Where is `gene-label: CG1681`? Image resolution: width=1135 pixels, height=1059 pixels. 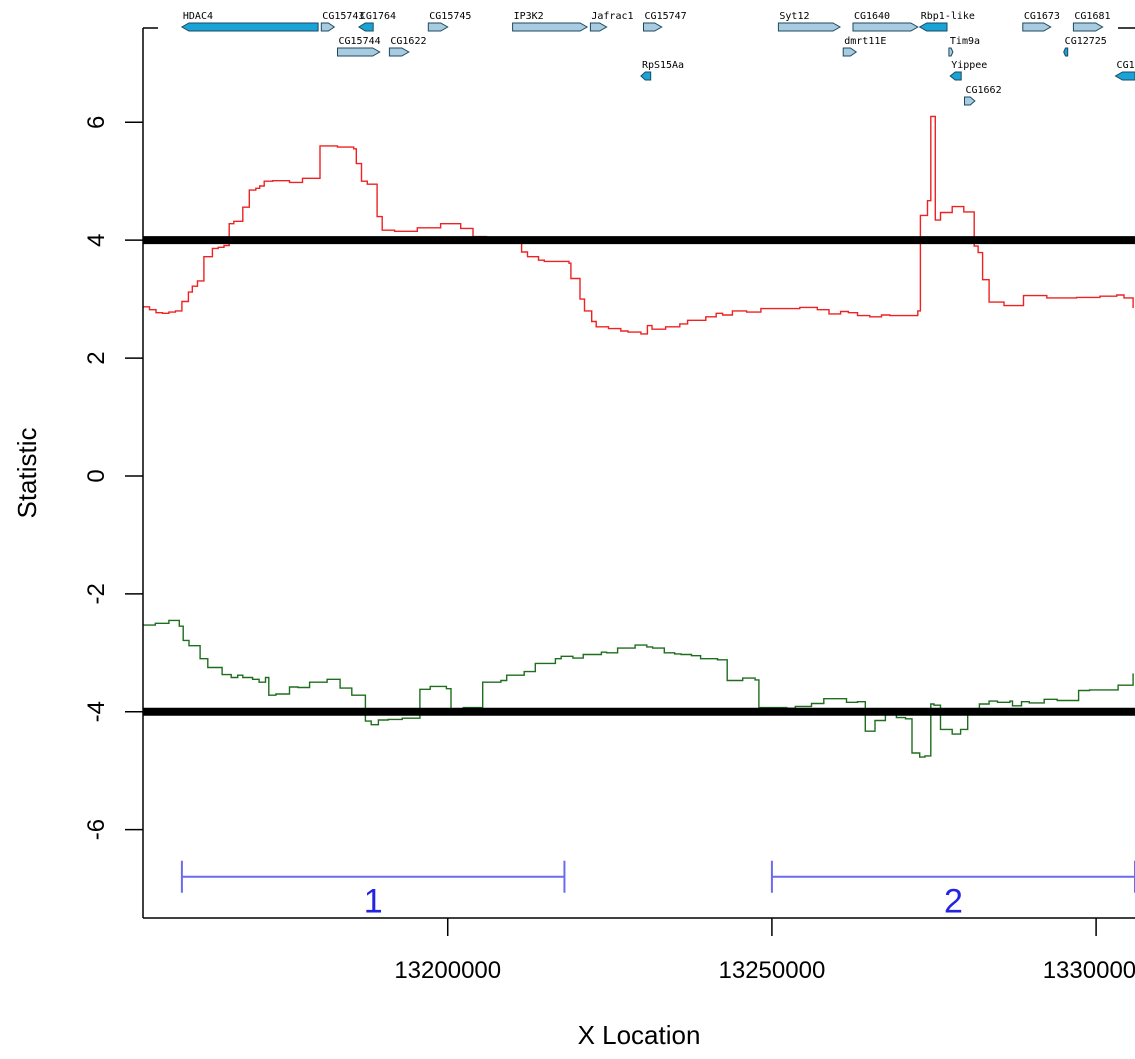 gene-label: CG1681 is located at coordinates (1092, 16).